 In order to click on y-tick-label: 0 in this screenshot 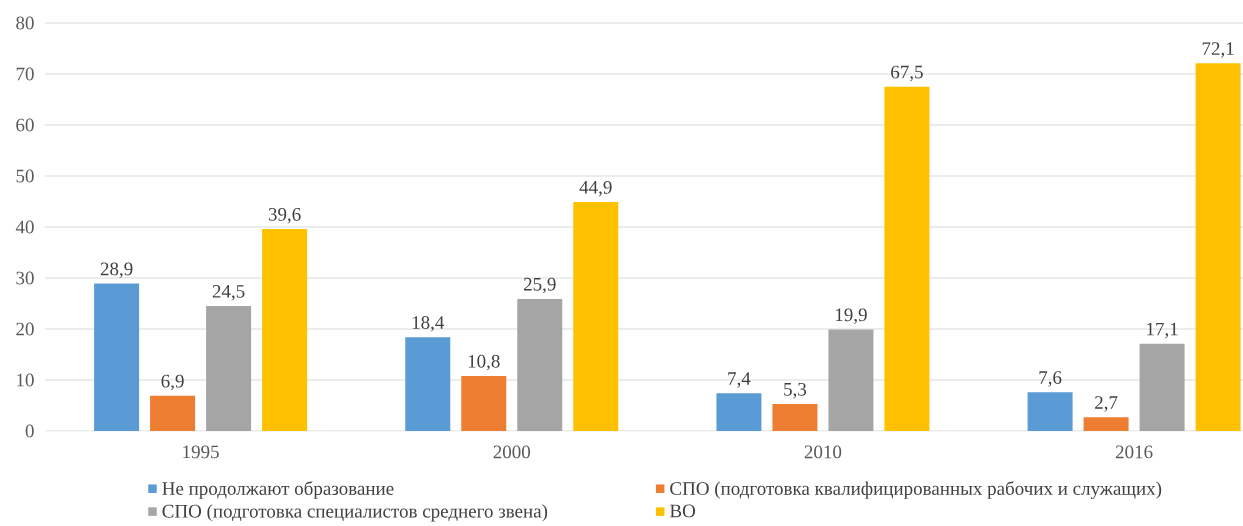, I will do `click(29, 431)`.